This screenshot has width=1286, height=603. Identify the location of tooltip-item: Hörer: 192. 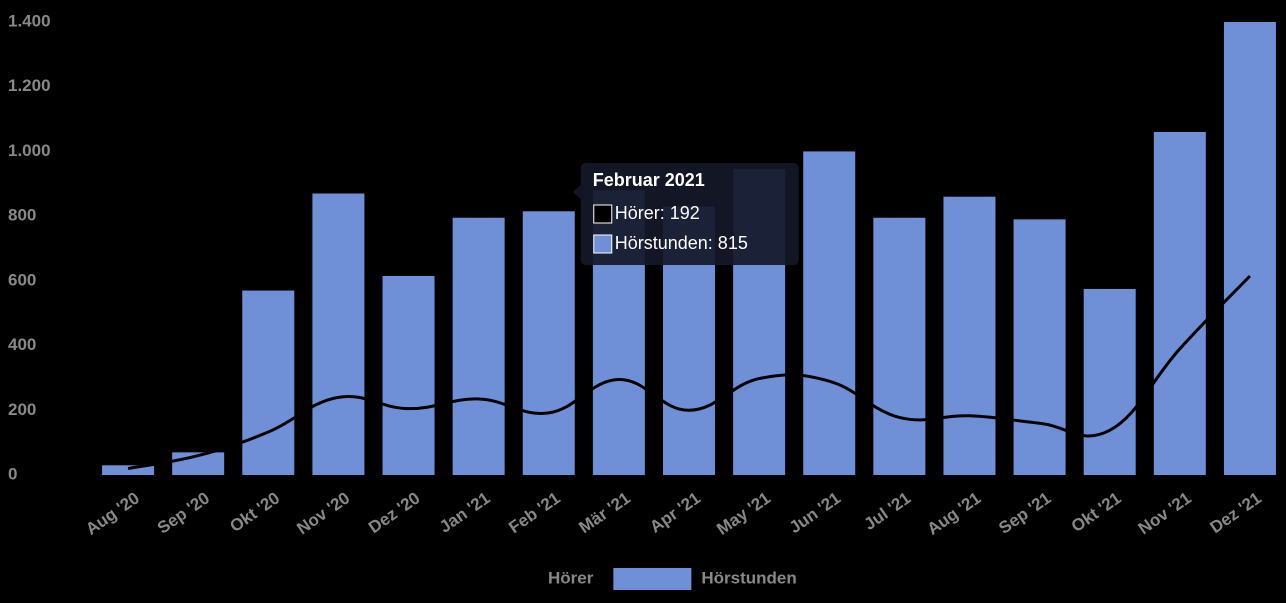
(657, 213).